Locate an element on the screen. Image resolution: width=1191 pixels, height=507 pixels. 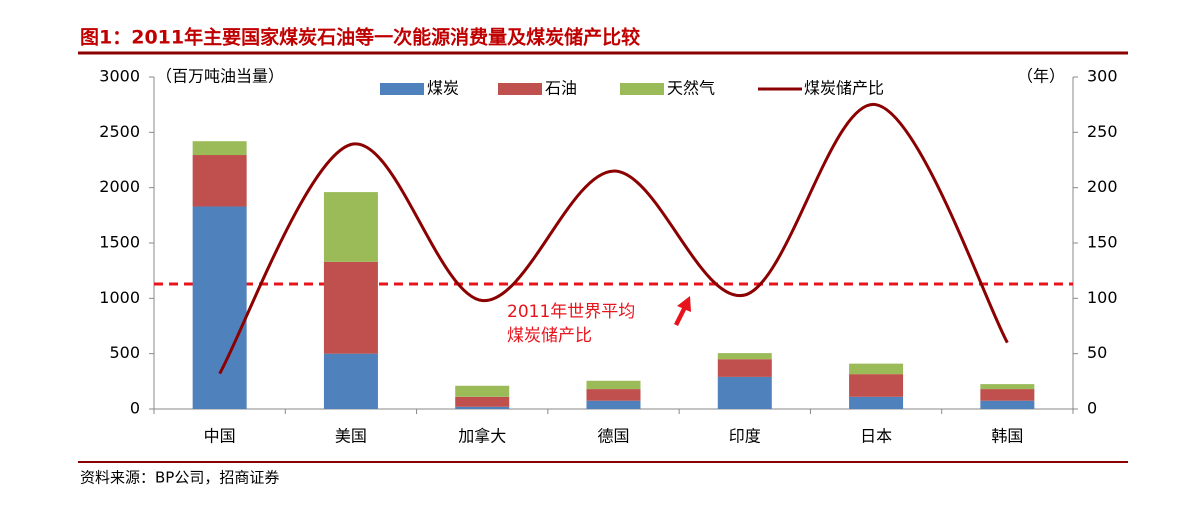
y-tick-label: 3000 is located at coordinates (119, 76).